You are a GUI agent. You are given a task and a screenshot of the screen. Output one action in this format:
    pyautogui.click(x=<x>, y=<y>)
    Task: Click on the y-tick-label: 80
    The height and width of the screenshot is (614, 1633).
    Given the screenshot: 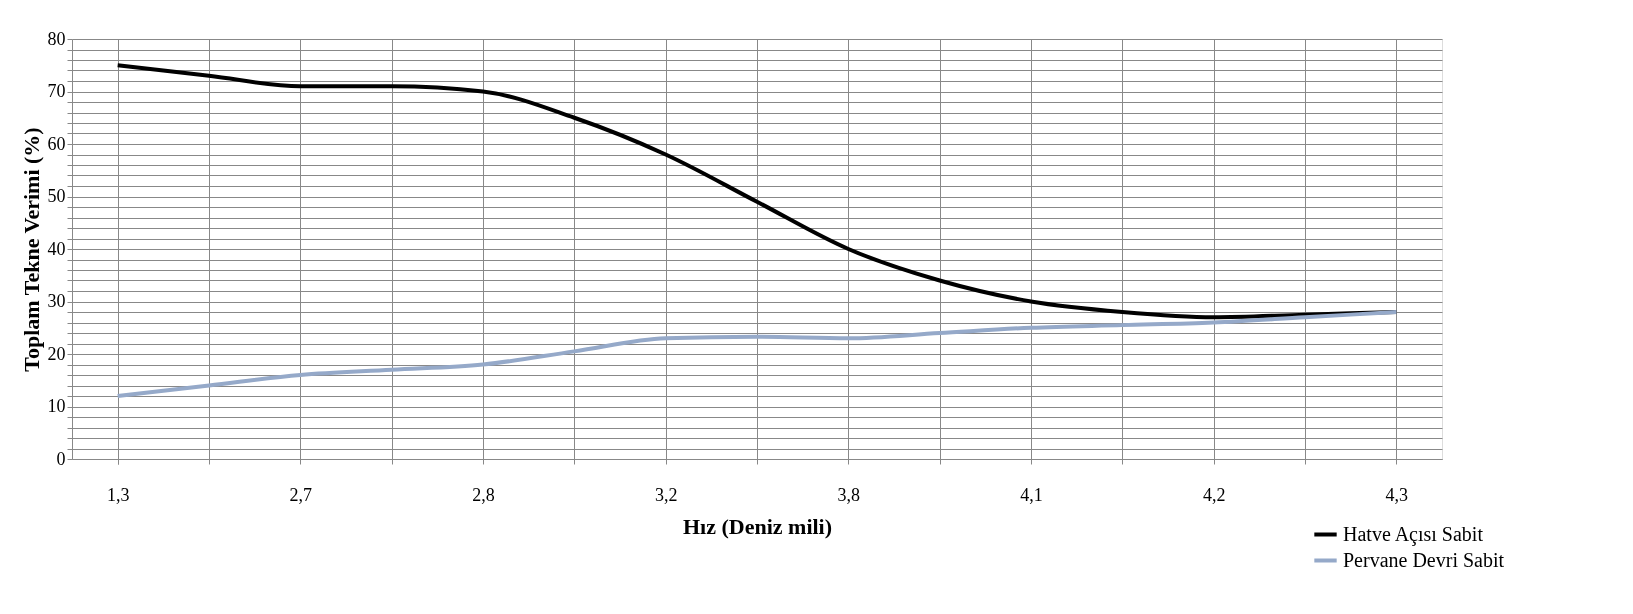 What is the action you would take?
    pyautogui.click(x=56, y=38)
    